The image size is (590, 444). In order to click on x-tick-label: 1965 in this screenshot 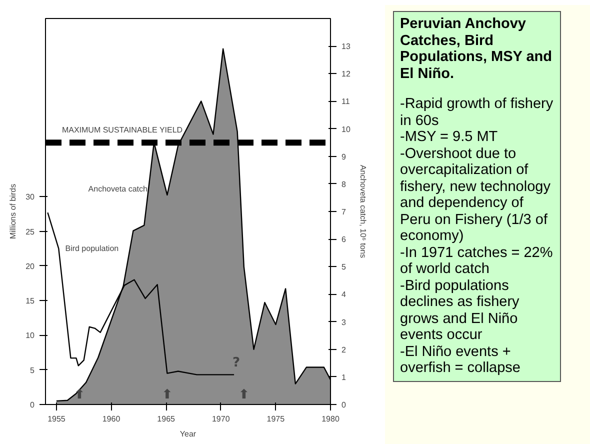, I will do `click(166, 419)`.